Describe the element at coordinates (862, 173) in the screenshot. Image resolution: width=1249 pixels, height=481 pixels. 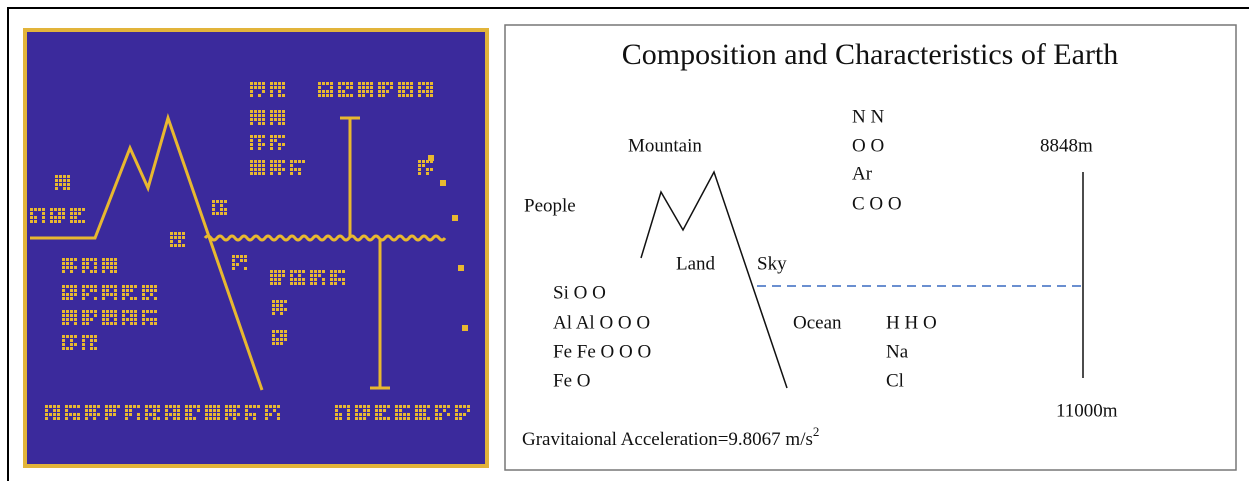
I see `atmosphere-gas: Ar` at that location.